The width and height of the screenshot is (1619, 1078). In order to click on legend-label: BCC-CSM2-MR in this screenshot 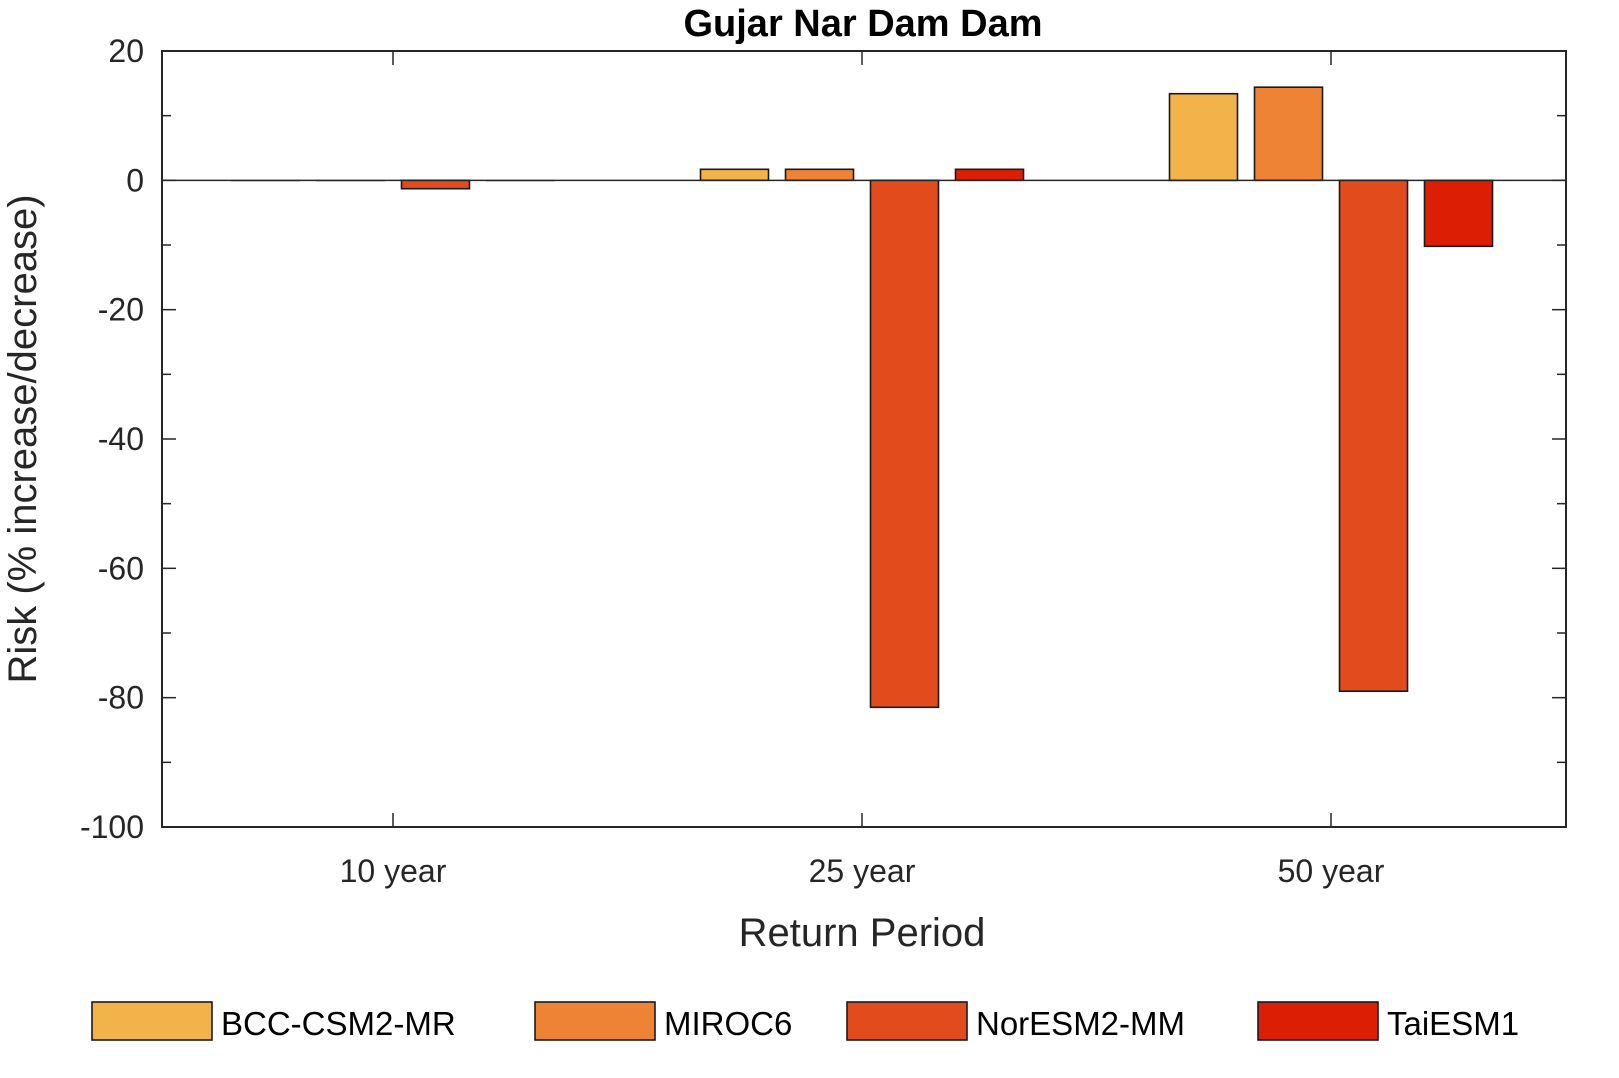, I will do `click(338, 1023)`.